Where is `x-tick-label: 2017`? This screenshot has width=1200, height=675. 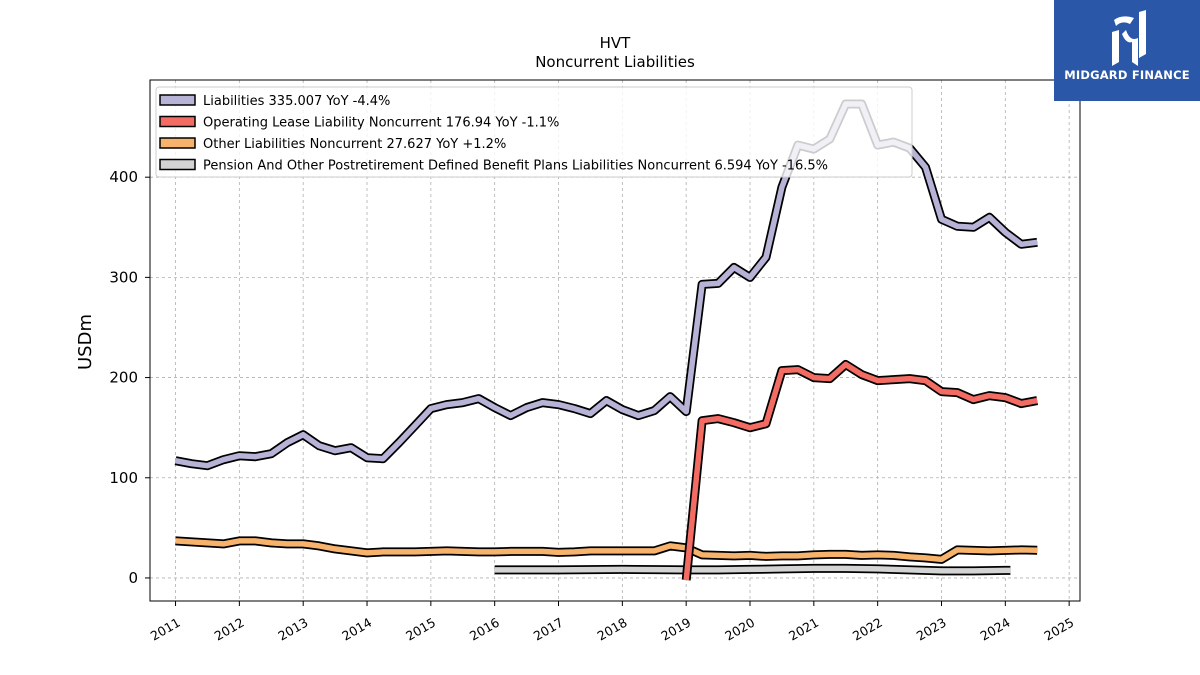
x-tick-label: 2017 is located at coordinates (548, 629).